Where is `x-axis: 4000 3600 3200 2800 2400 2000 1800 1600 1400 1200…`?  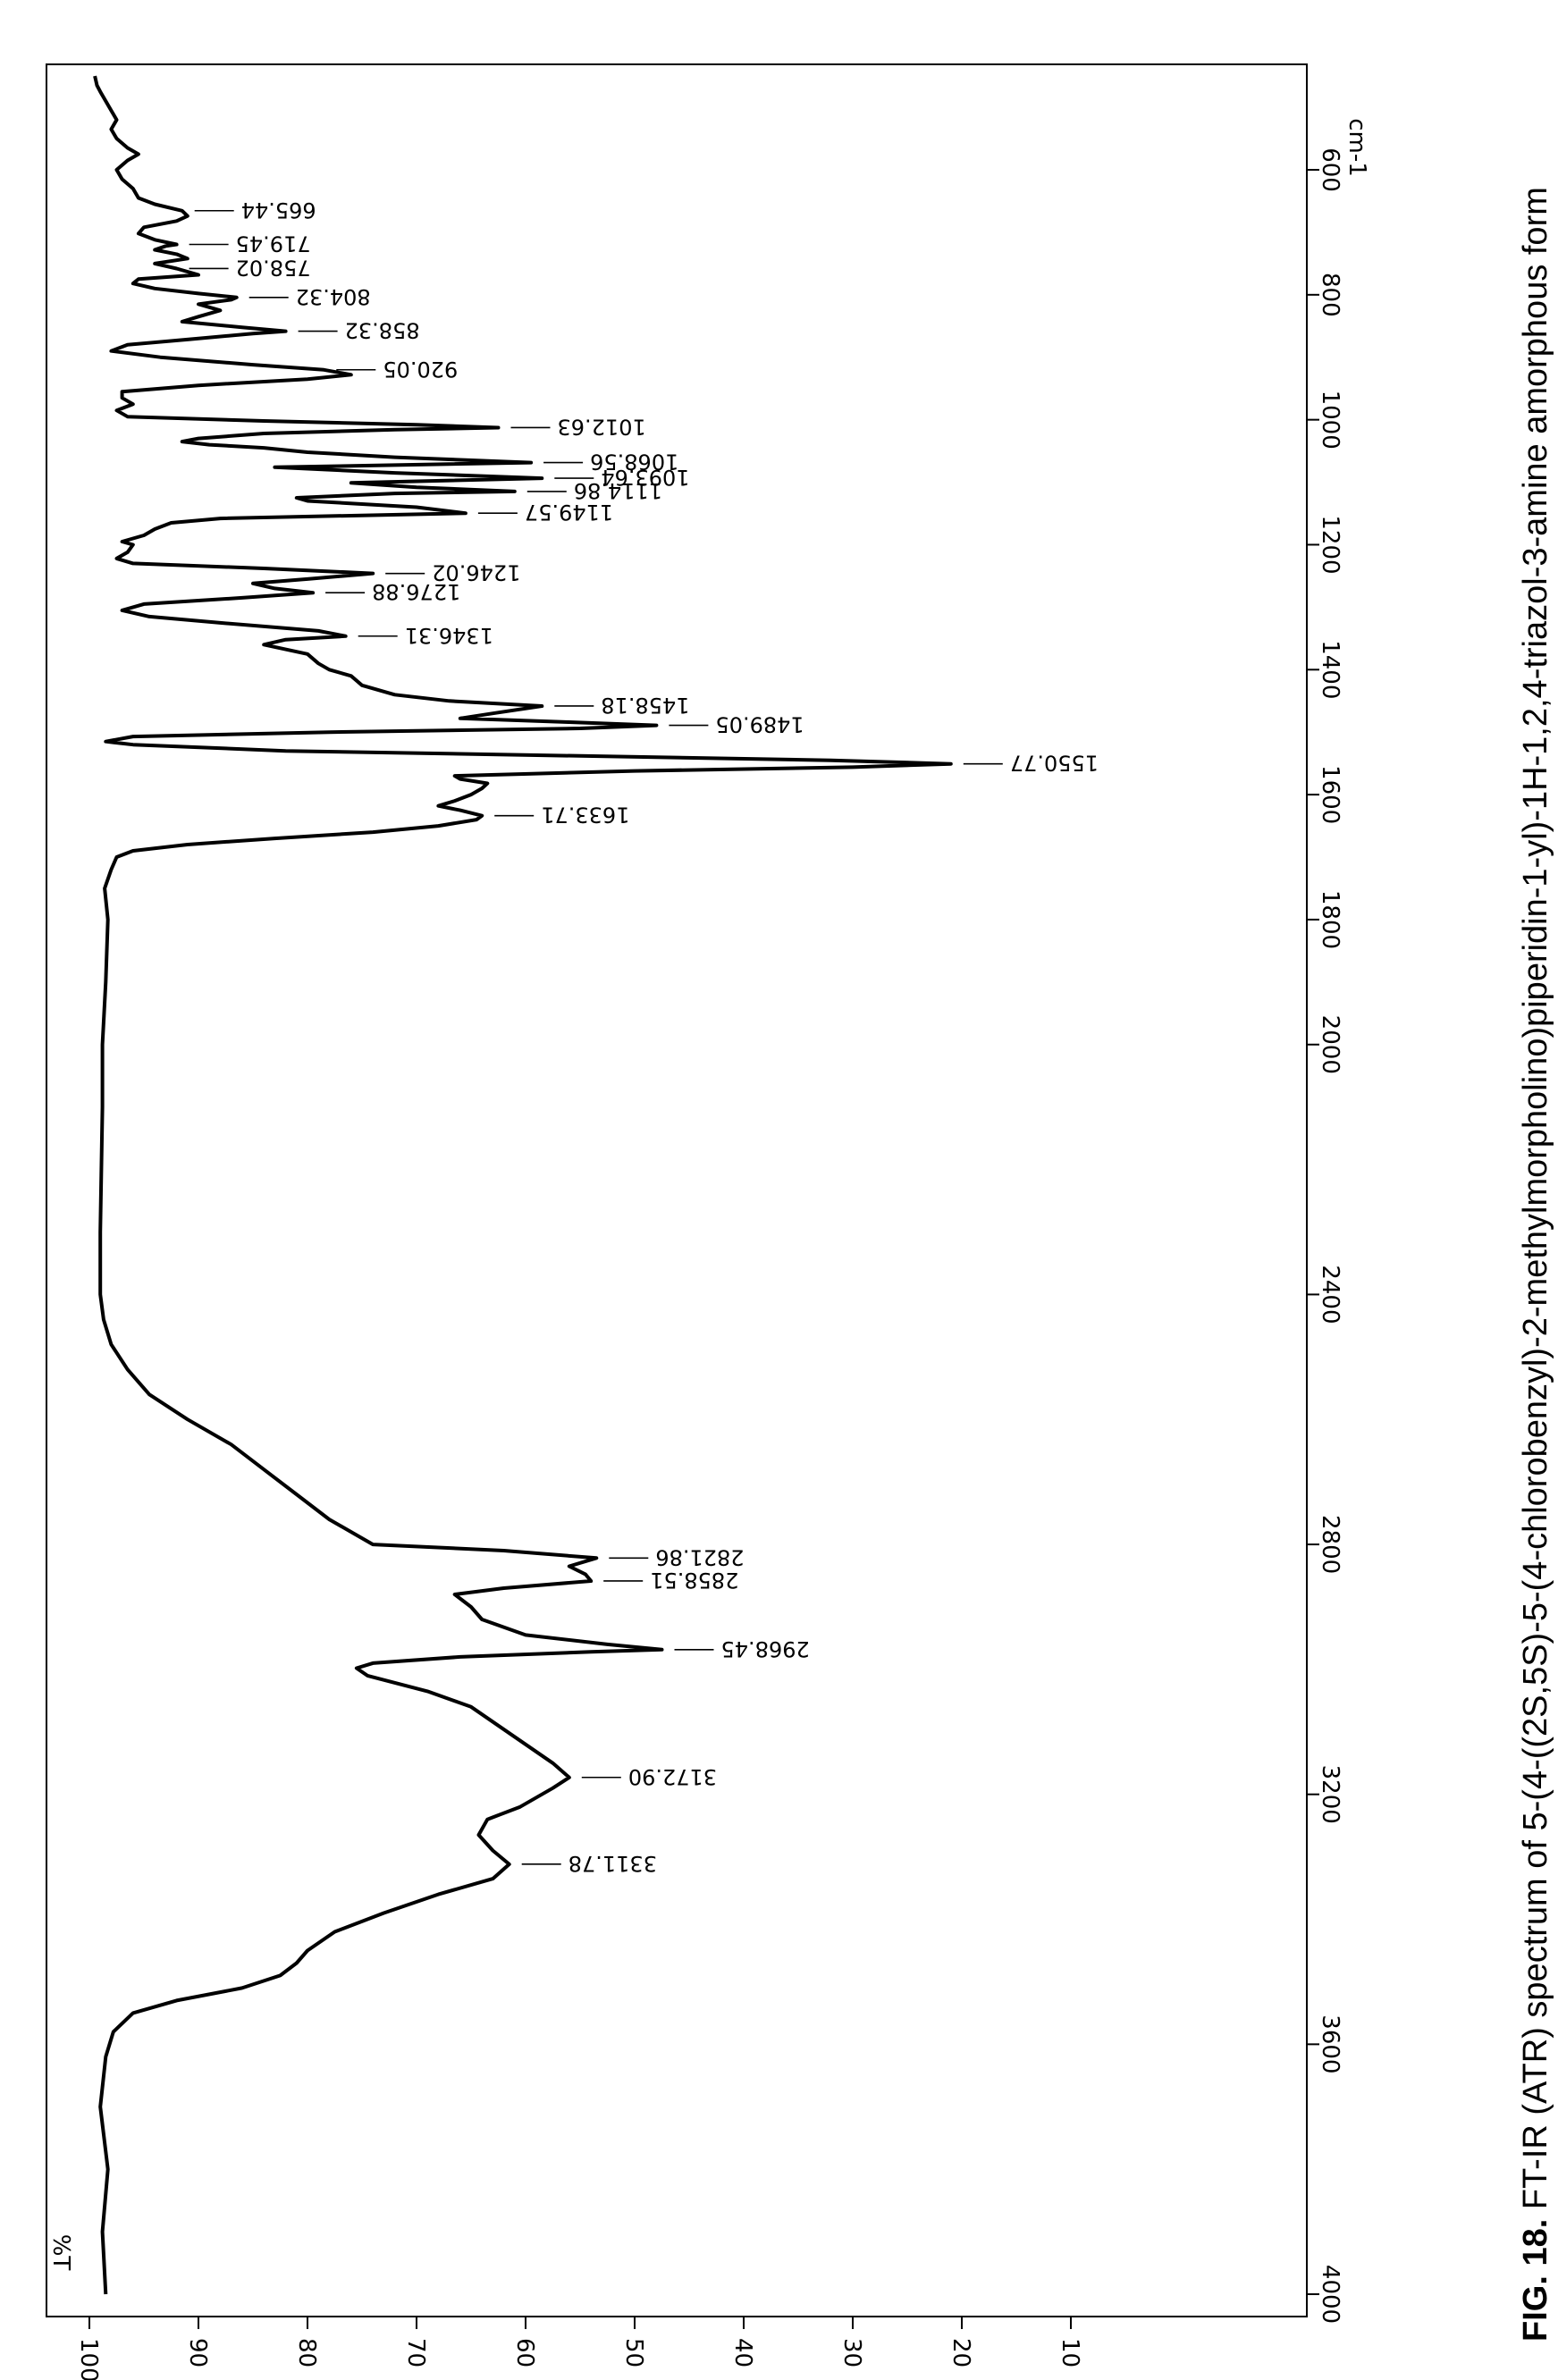 x-axis: 4000 3600 3200 2800 2400 2000 1800 1600 1400 1200… is located at coordinates (1325, 1235).